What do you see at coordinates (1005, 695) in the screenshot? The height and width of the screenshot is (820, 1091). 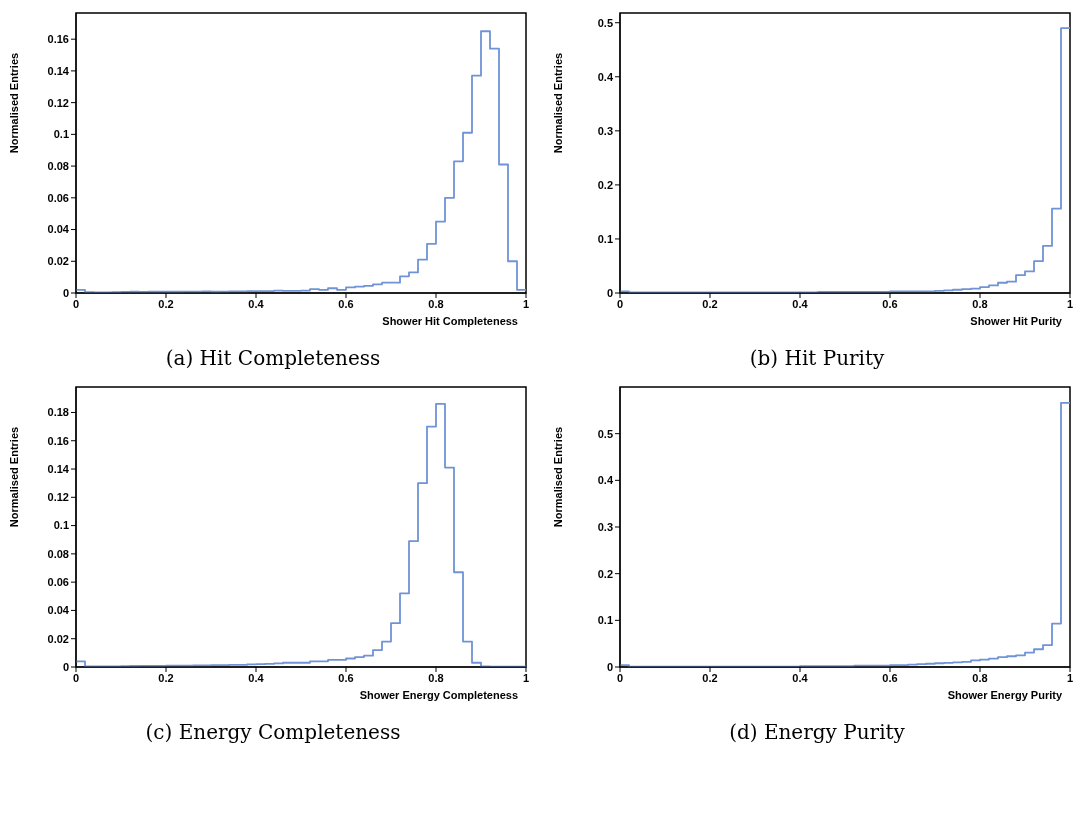 I see `x-axis-title: Shower Energy Purity` at bounding box center [1005, 695].